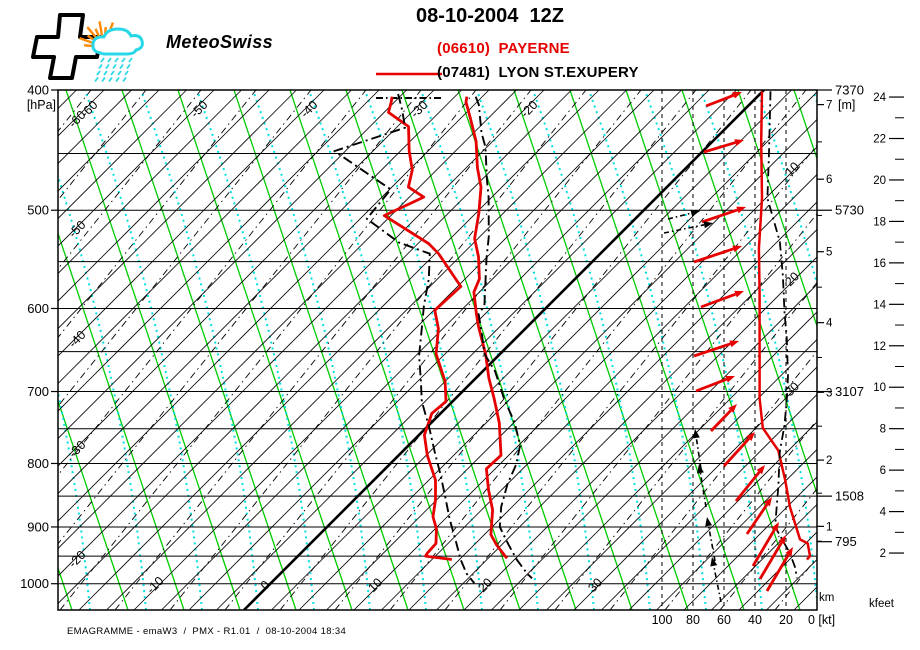  Describe the element at coordinates (913, 350) in the screenshot. I see `dry-adiabat-line` at that location.